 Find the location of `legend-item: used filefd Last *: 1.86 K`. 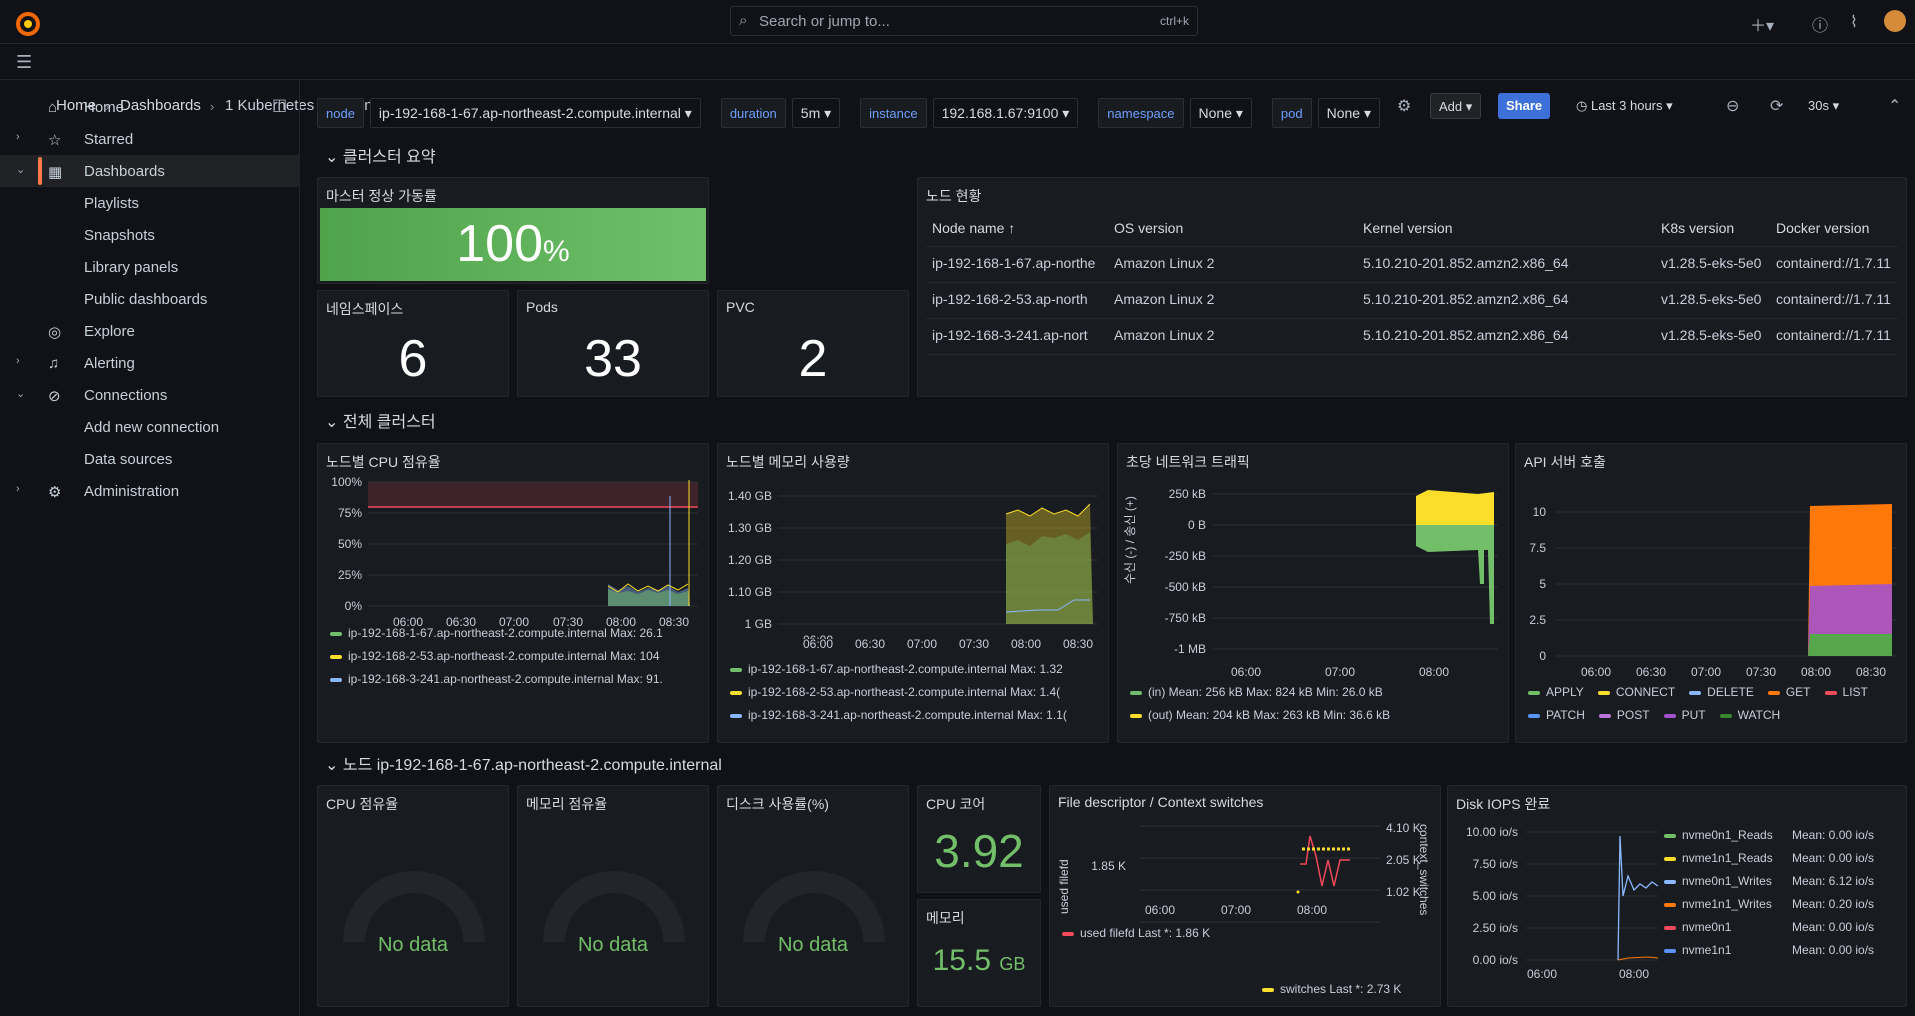

legend-item: used filefd Last *: 1.86 K is located at coordinates (1136, 933).